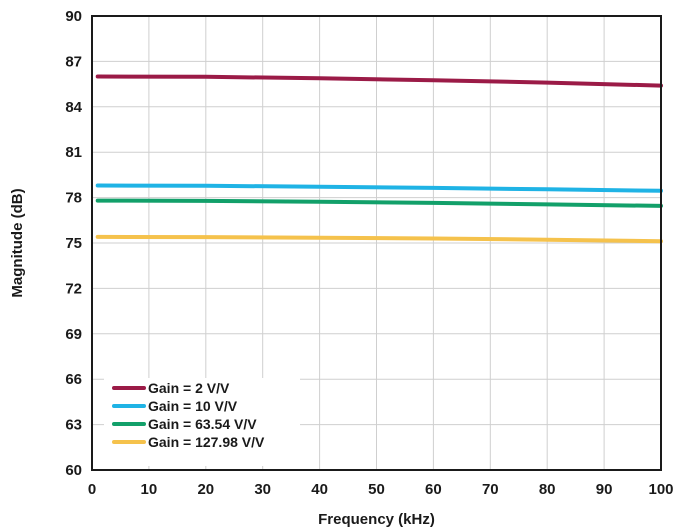  What do you see at coordinates (92, 489) in the screenshot?
I see `x-tick-label: 0` at bounding box center [92, 489].